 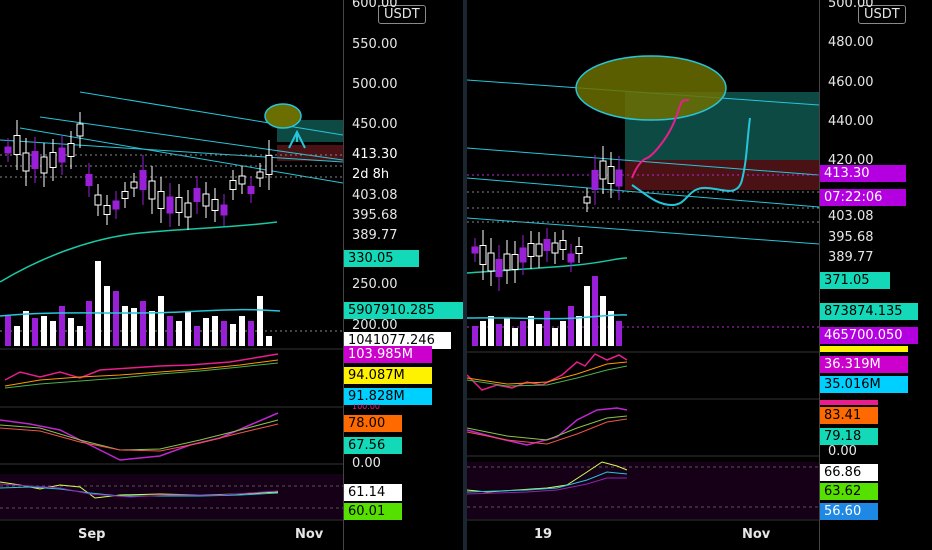 What do you see at coordinates (547, 218) in the screenshot?
I see `right-candles` at bounding box center [547, 218].